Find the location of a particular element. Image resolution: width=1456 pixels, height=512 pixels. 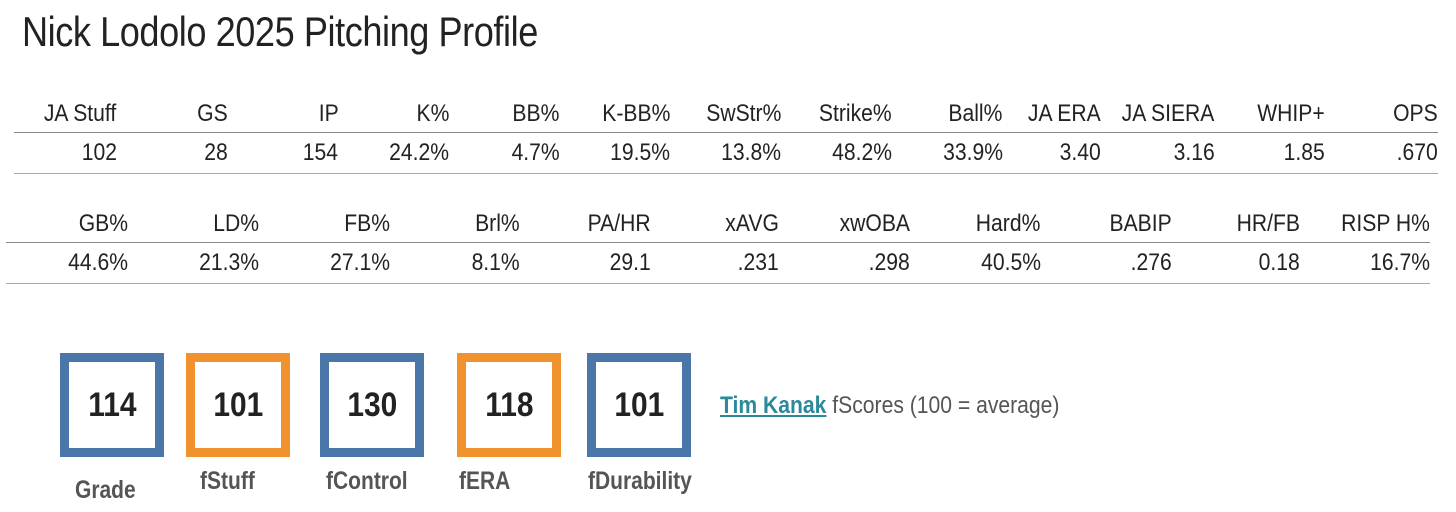

table-header-cell: HR/FB is located at coordinates (1235, 220).